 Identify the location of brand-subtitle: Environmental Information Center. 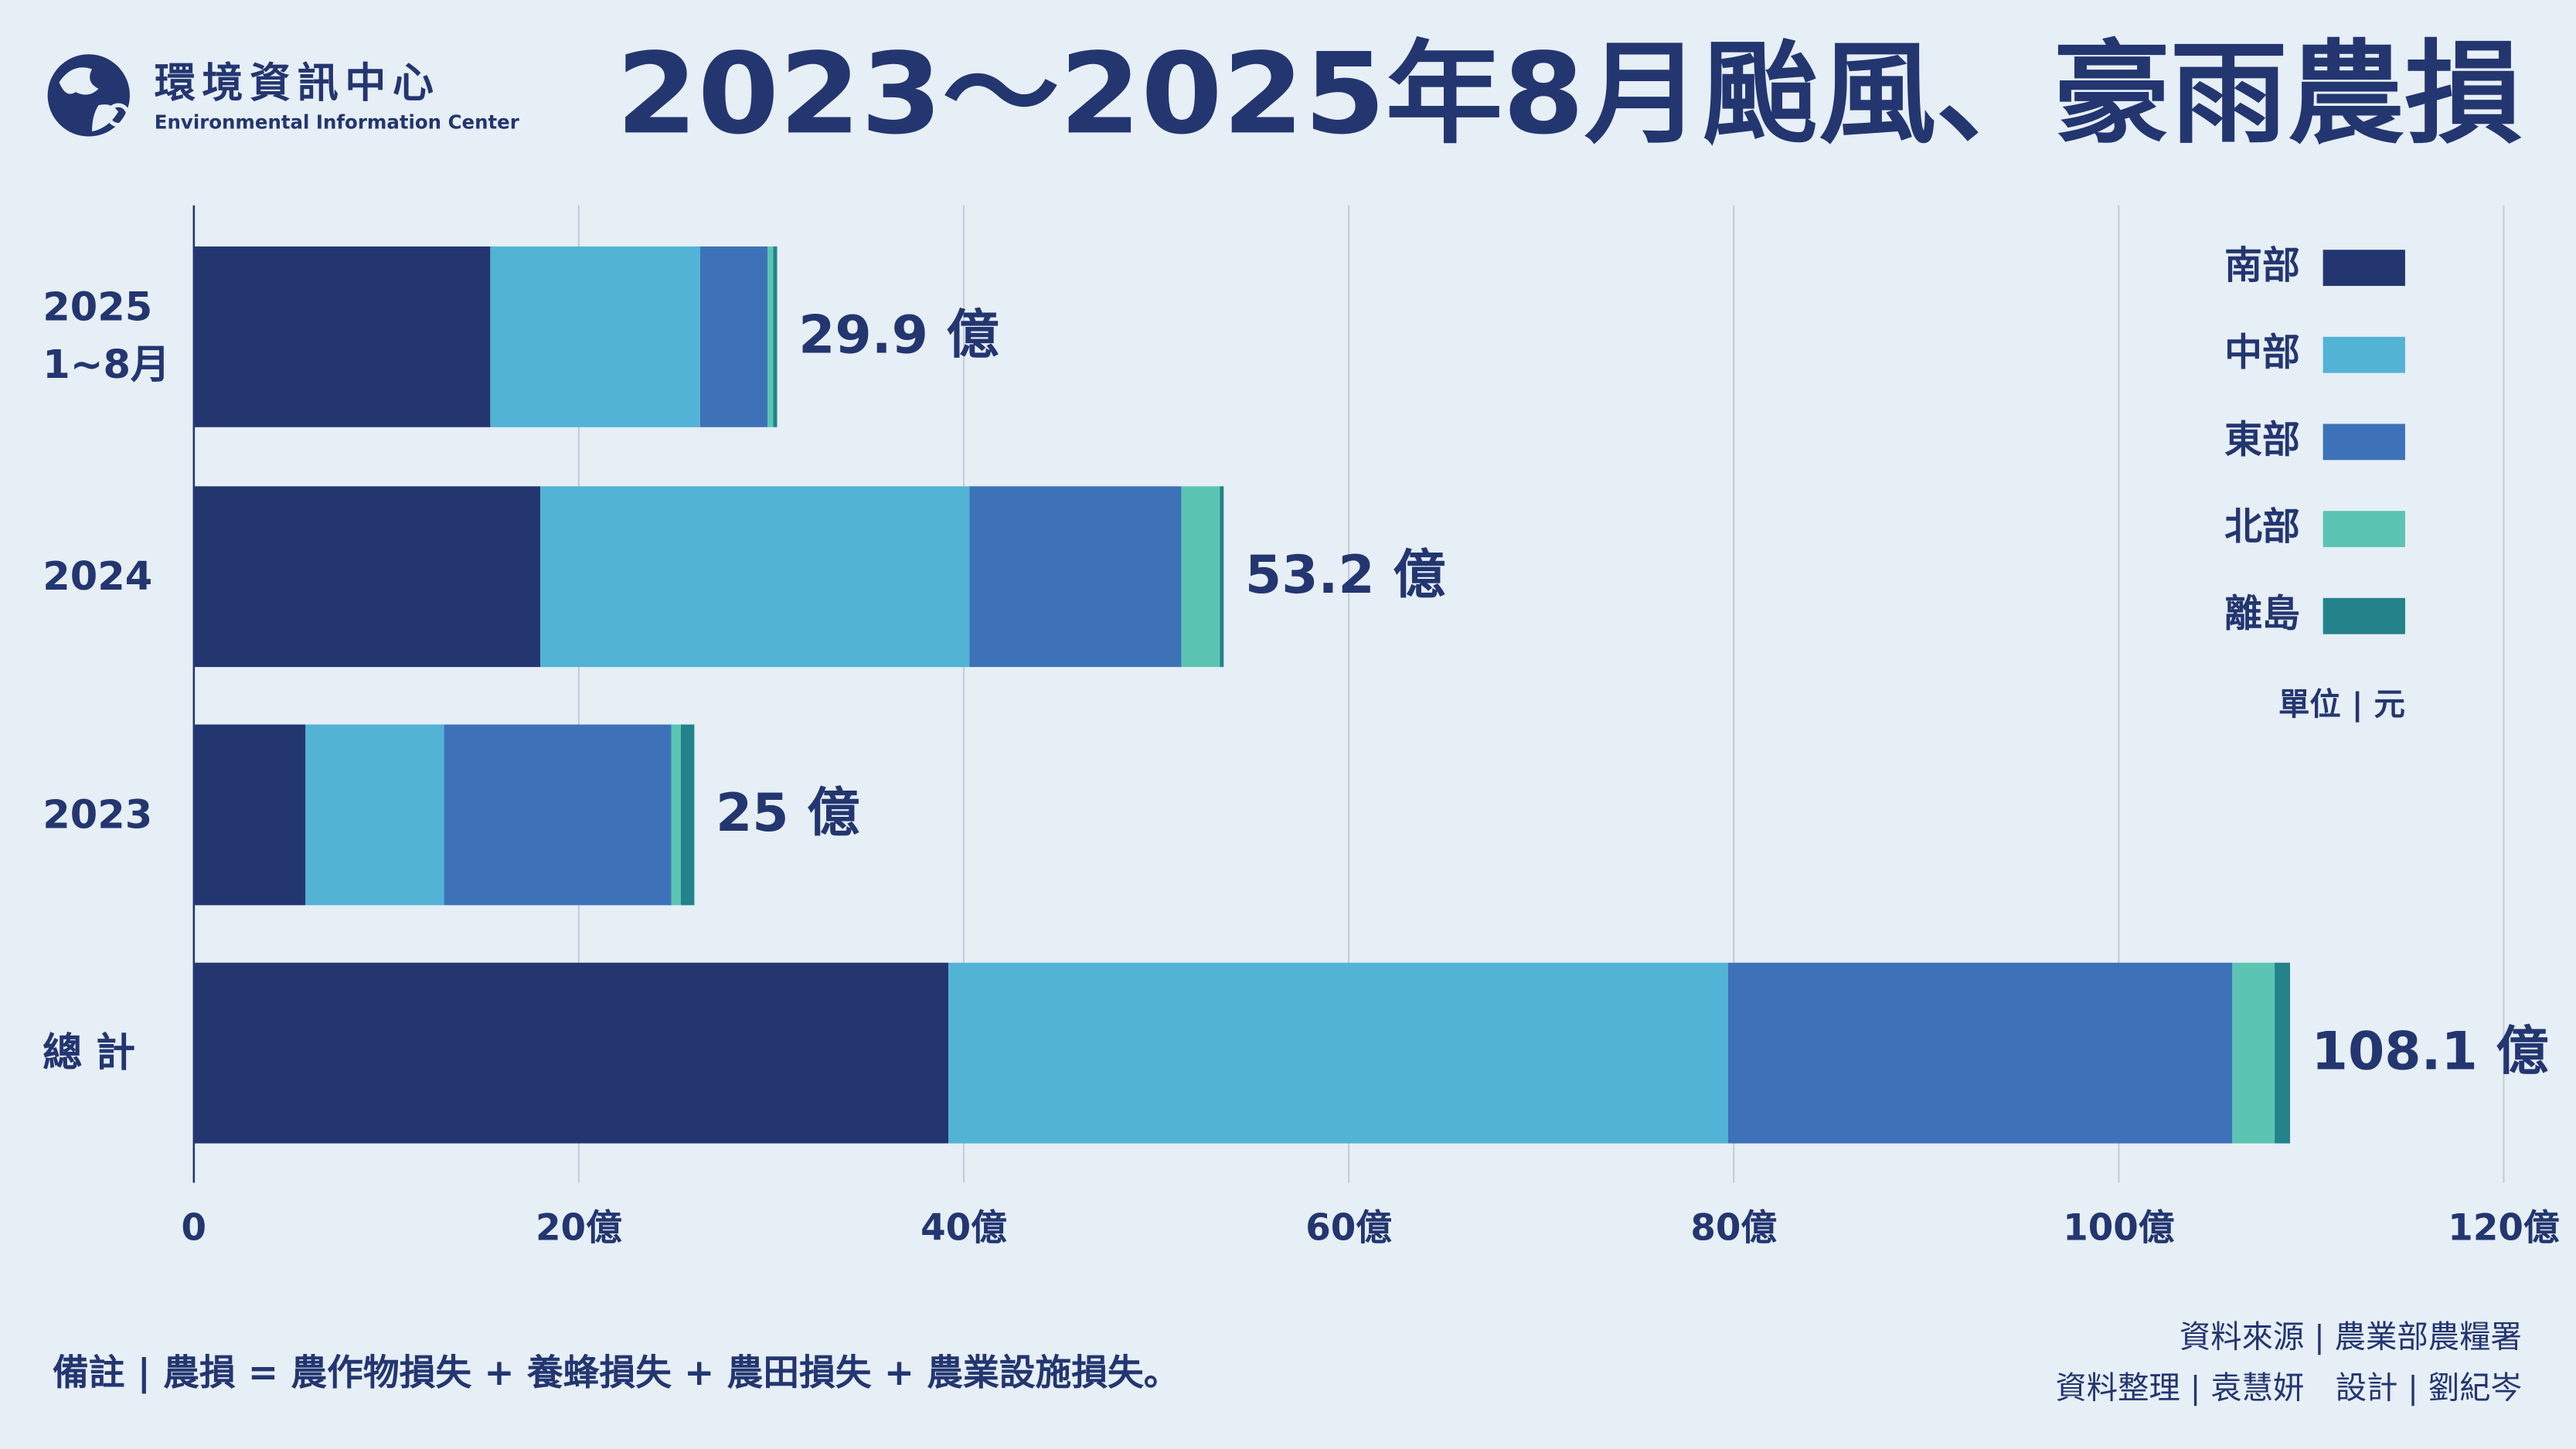
(337, 122).